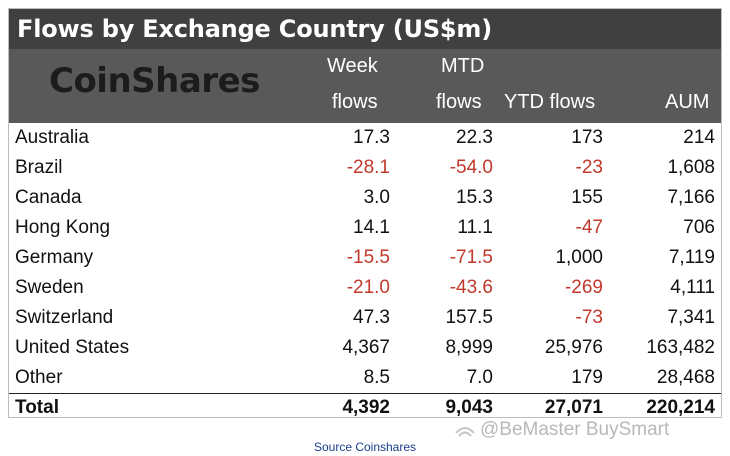 This screenshot has height=456, width=730. I want to click on table-row: Sweden -21.0 -43.6 -269 4,111, so click(365, 288).